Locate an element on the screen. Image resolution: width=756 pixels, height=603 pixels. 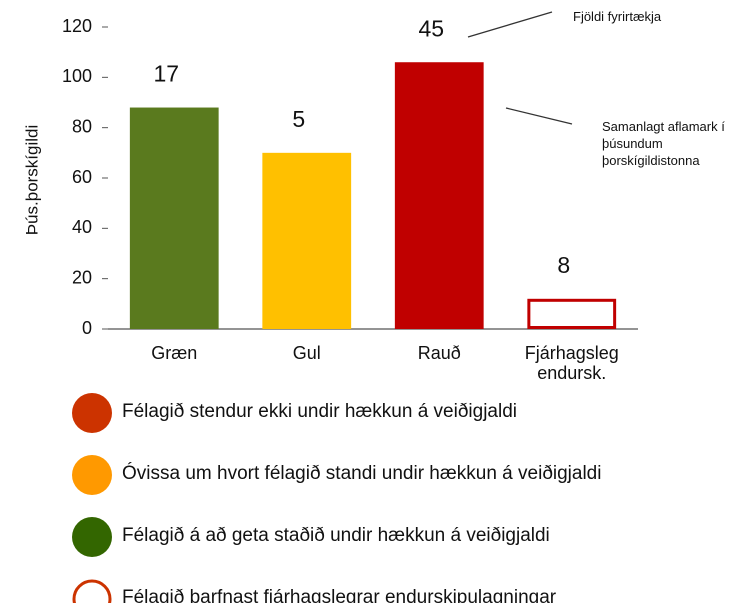
data-label: 17 is located at coordinates (166, 74).